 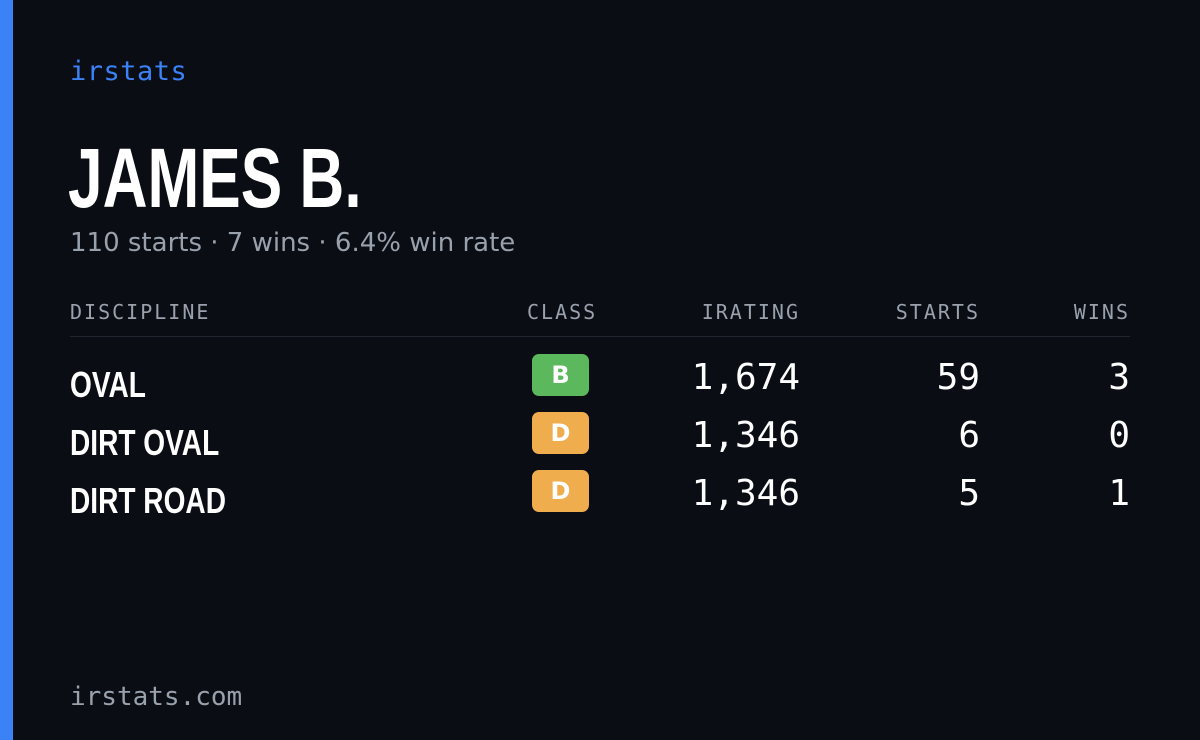 What do you see at coordinates (215, 178) in the screenshot?
I see `driver-name: JAMES B.` at bounding box center [215, 178].